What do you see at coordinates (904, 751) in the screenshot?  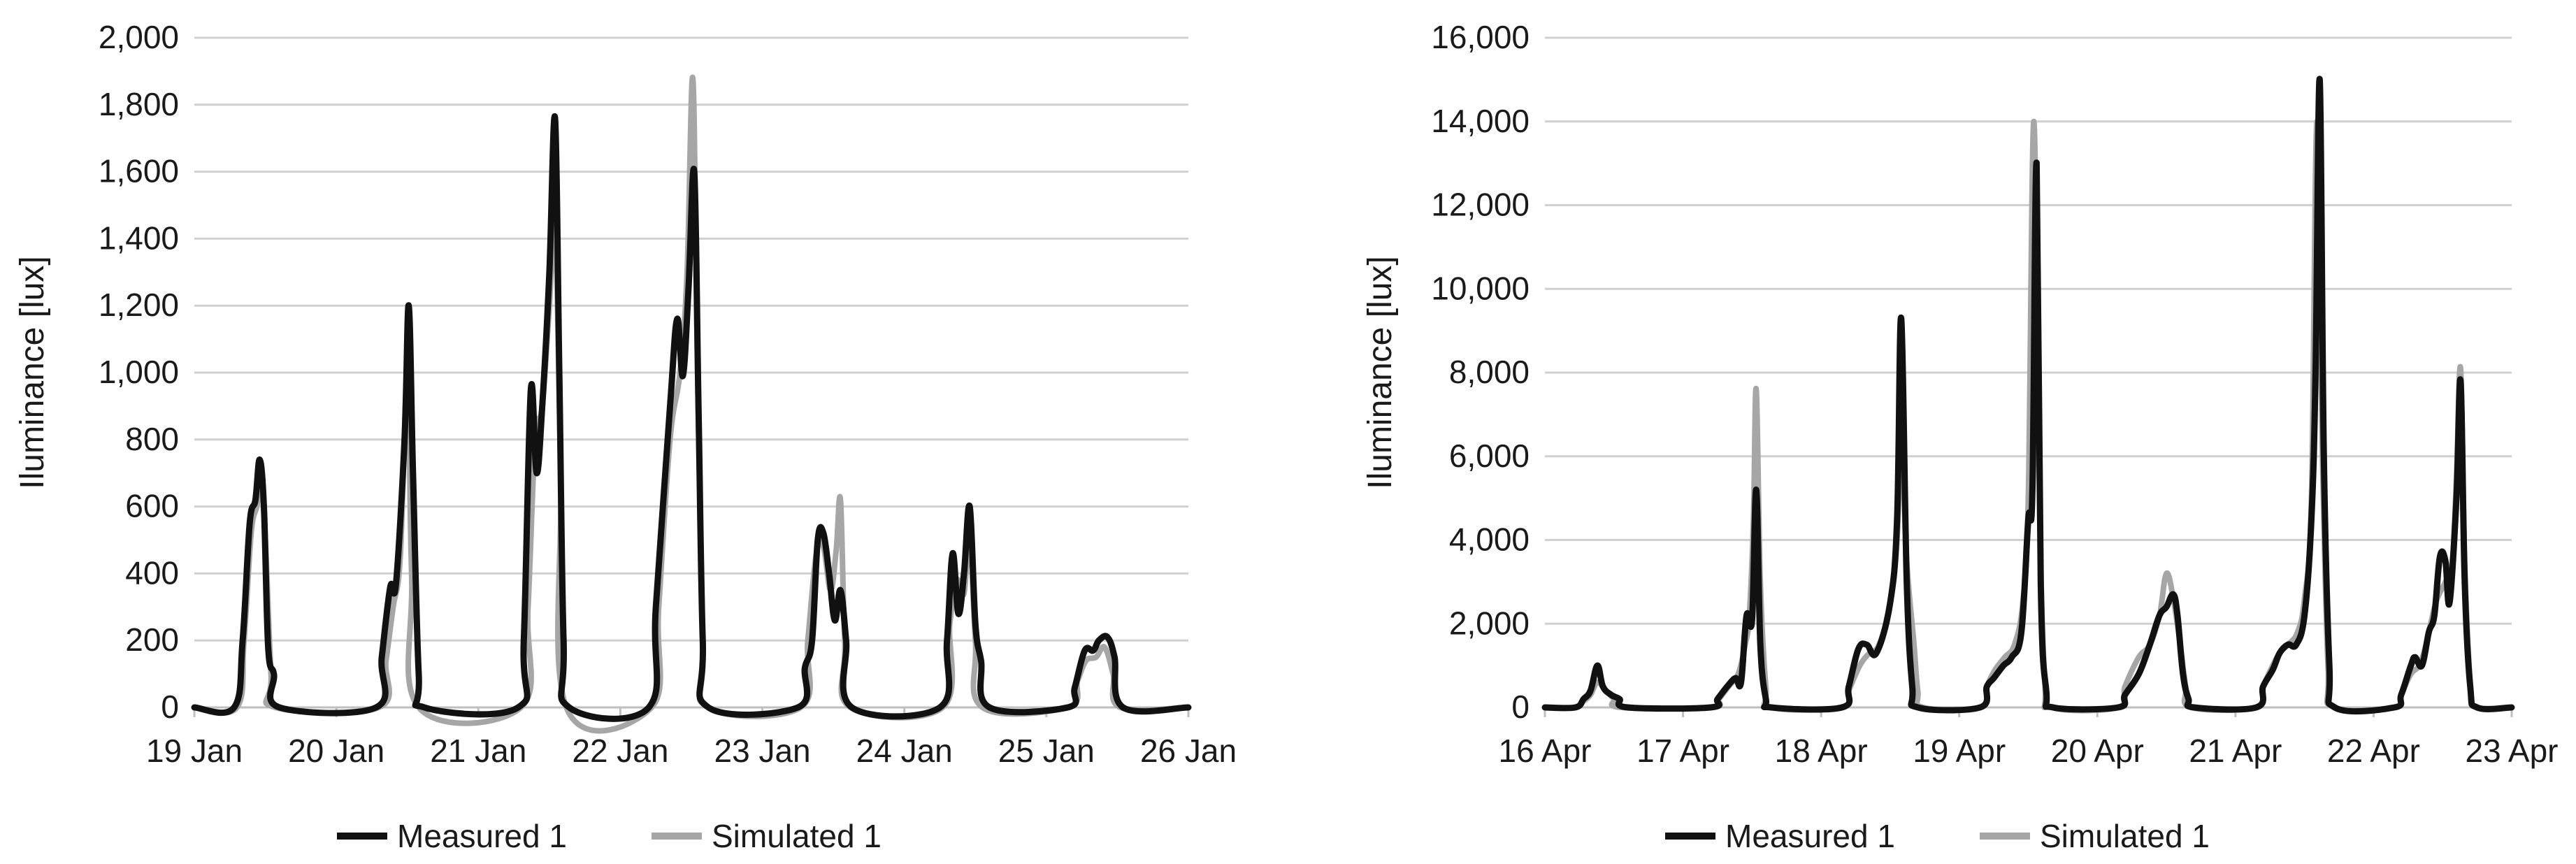 I see `x-tick-label: 24 Jan` at bounding box center [904, 751].